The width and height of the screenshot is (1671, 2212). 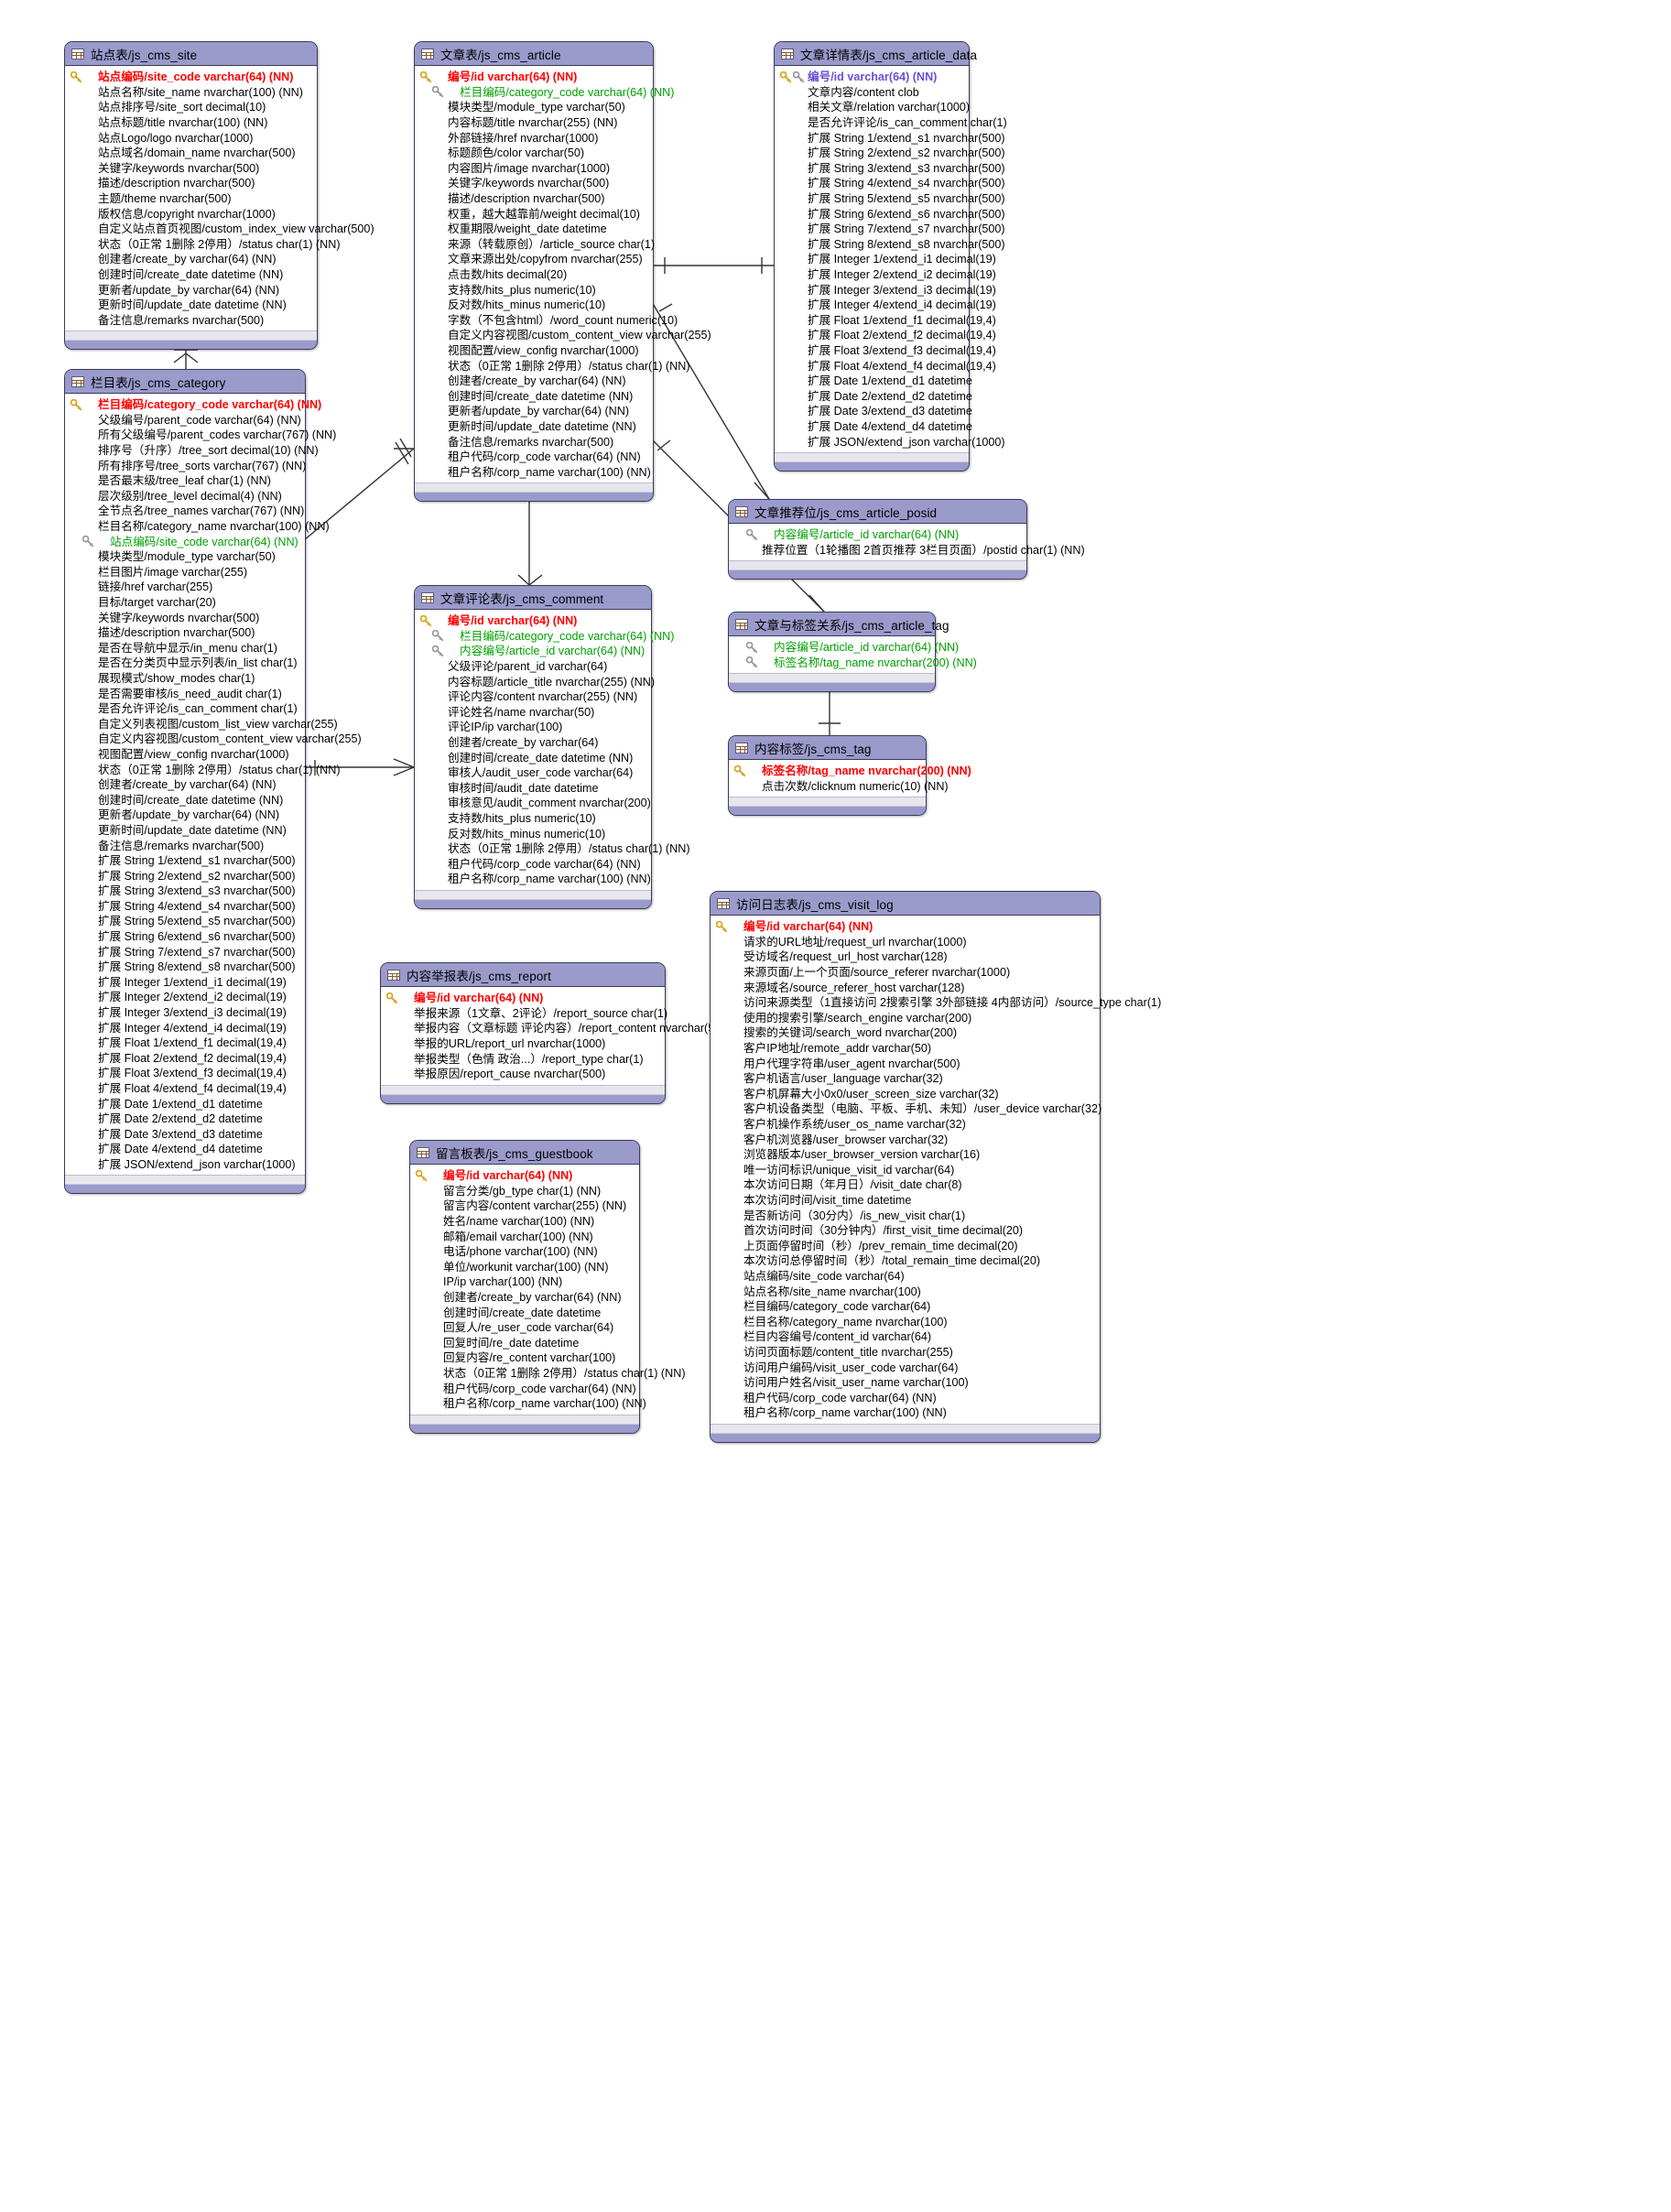 What do you see at coordinates (885, 351) in the screenshot?
I see `entity-column-row: 扩展 Float 3/extend_f3 decimal(19,4)` at bounding box center [885, 351].